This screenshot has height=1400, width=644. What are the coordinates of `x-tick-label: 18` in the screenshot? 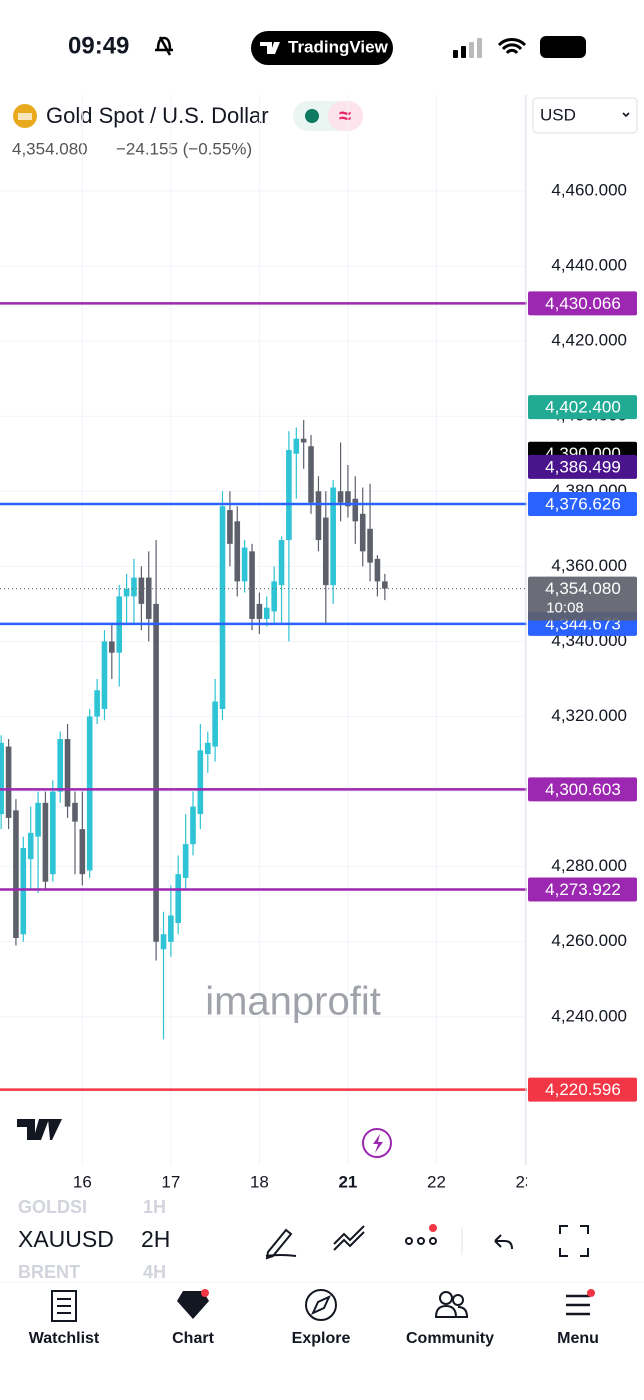 It's located at (259, 1181).